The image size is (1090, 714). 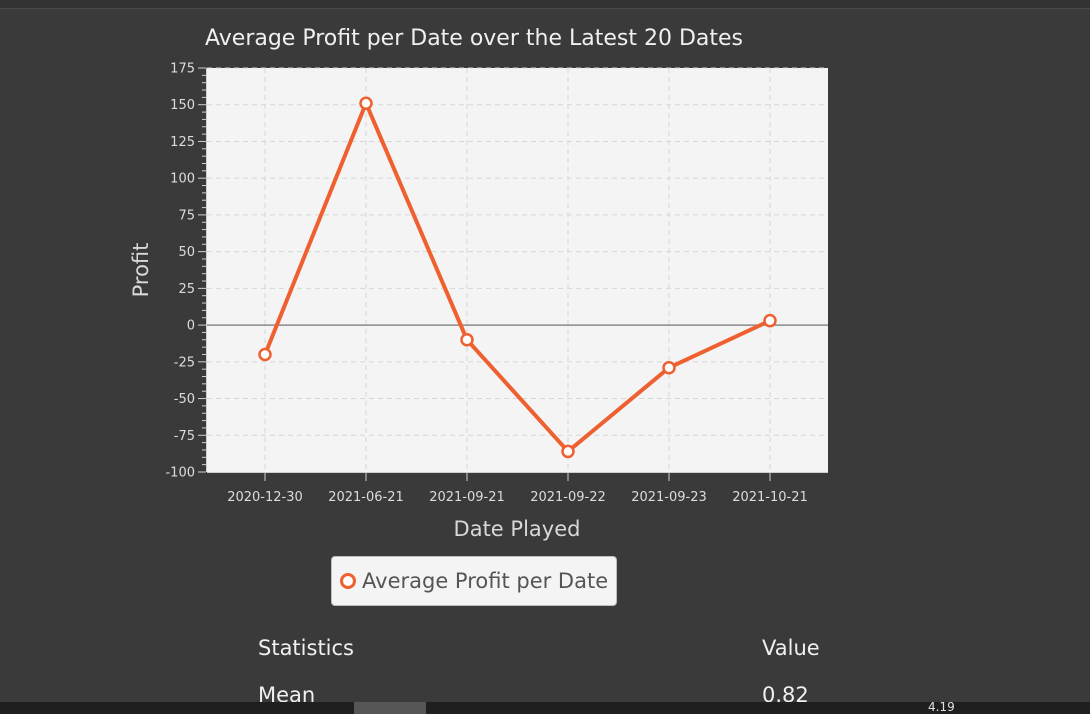 I want to click on x-tick-label: 2021-09-21, so click(x=467, y=497).